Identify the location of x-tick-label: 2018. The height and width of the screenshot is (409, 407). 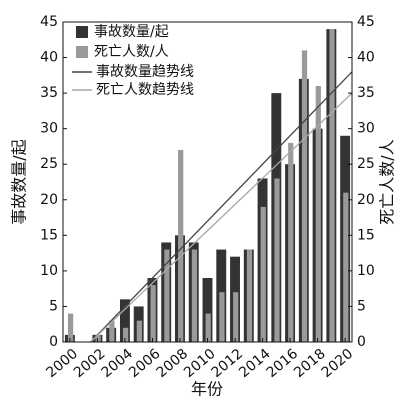
(310, 363).